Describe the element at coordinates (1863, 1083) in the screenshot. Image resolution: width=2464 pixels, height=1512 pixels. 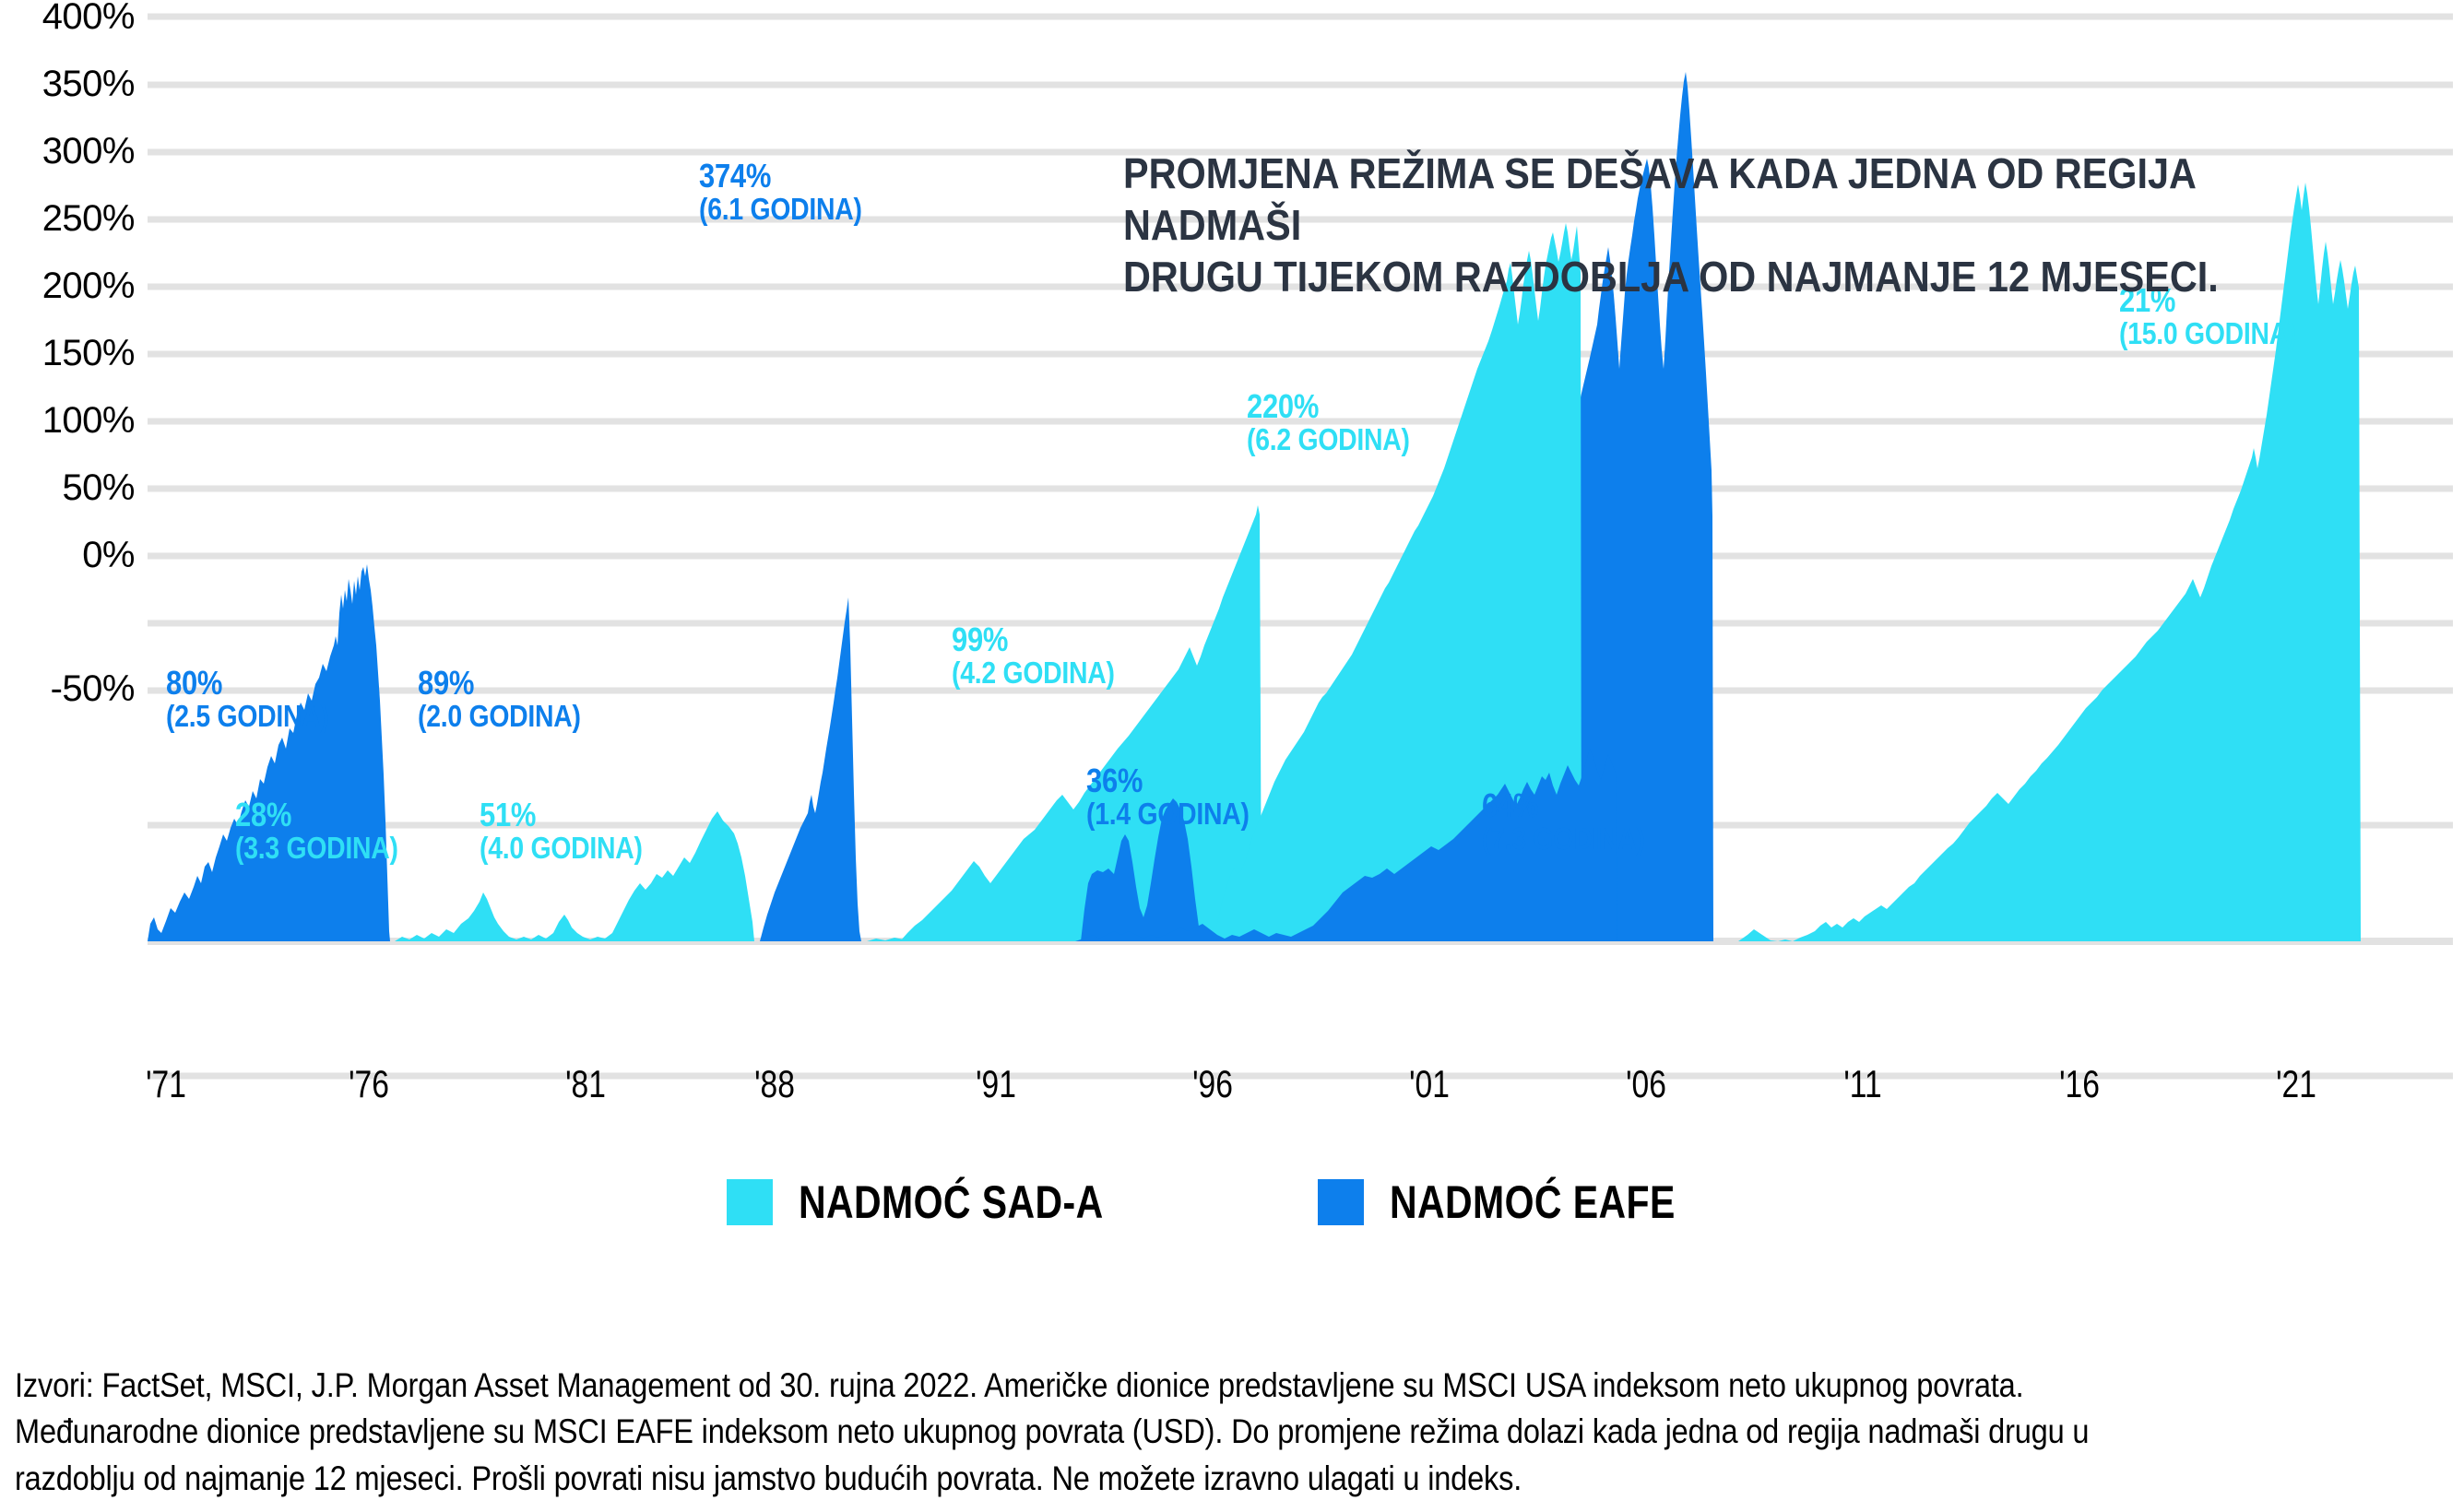
I see `x-axis-tick: '11` at that location.